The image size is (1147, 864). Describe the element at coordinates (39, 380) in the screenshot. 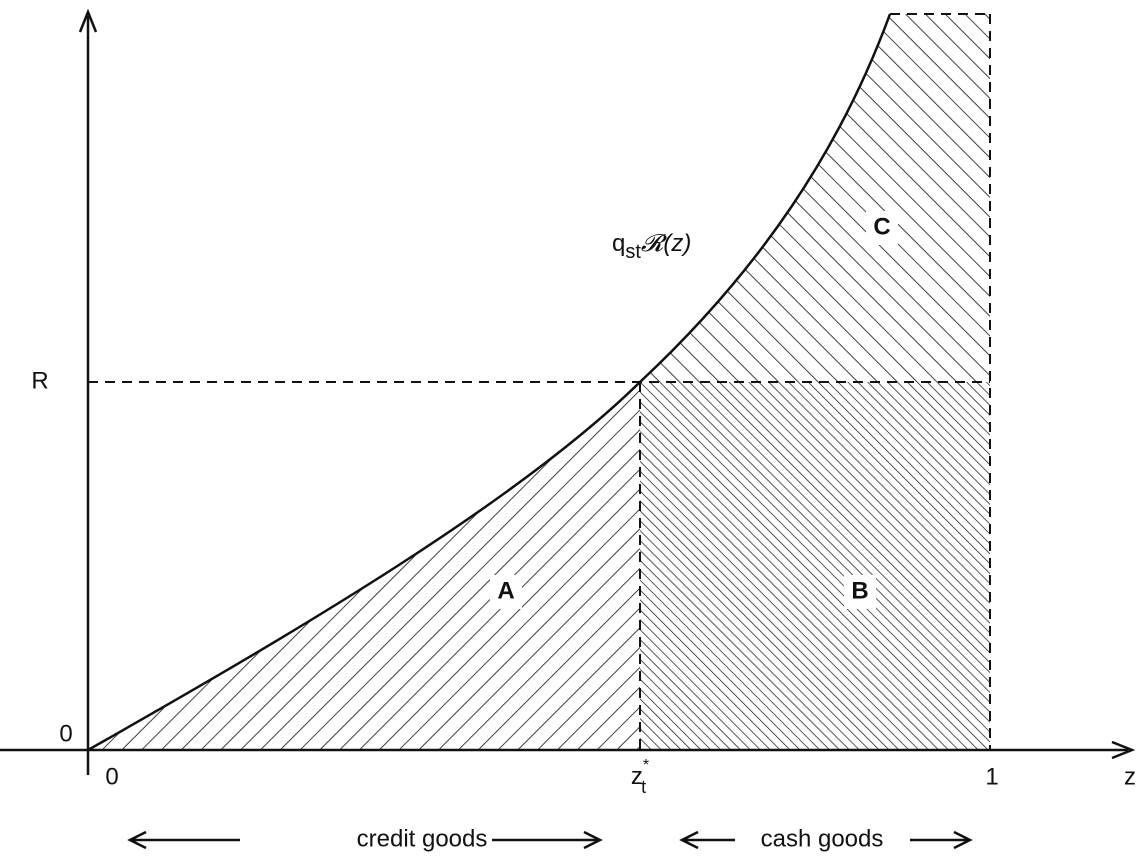

I see `y-level-label: R` at that location.